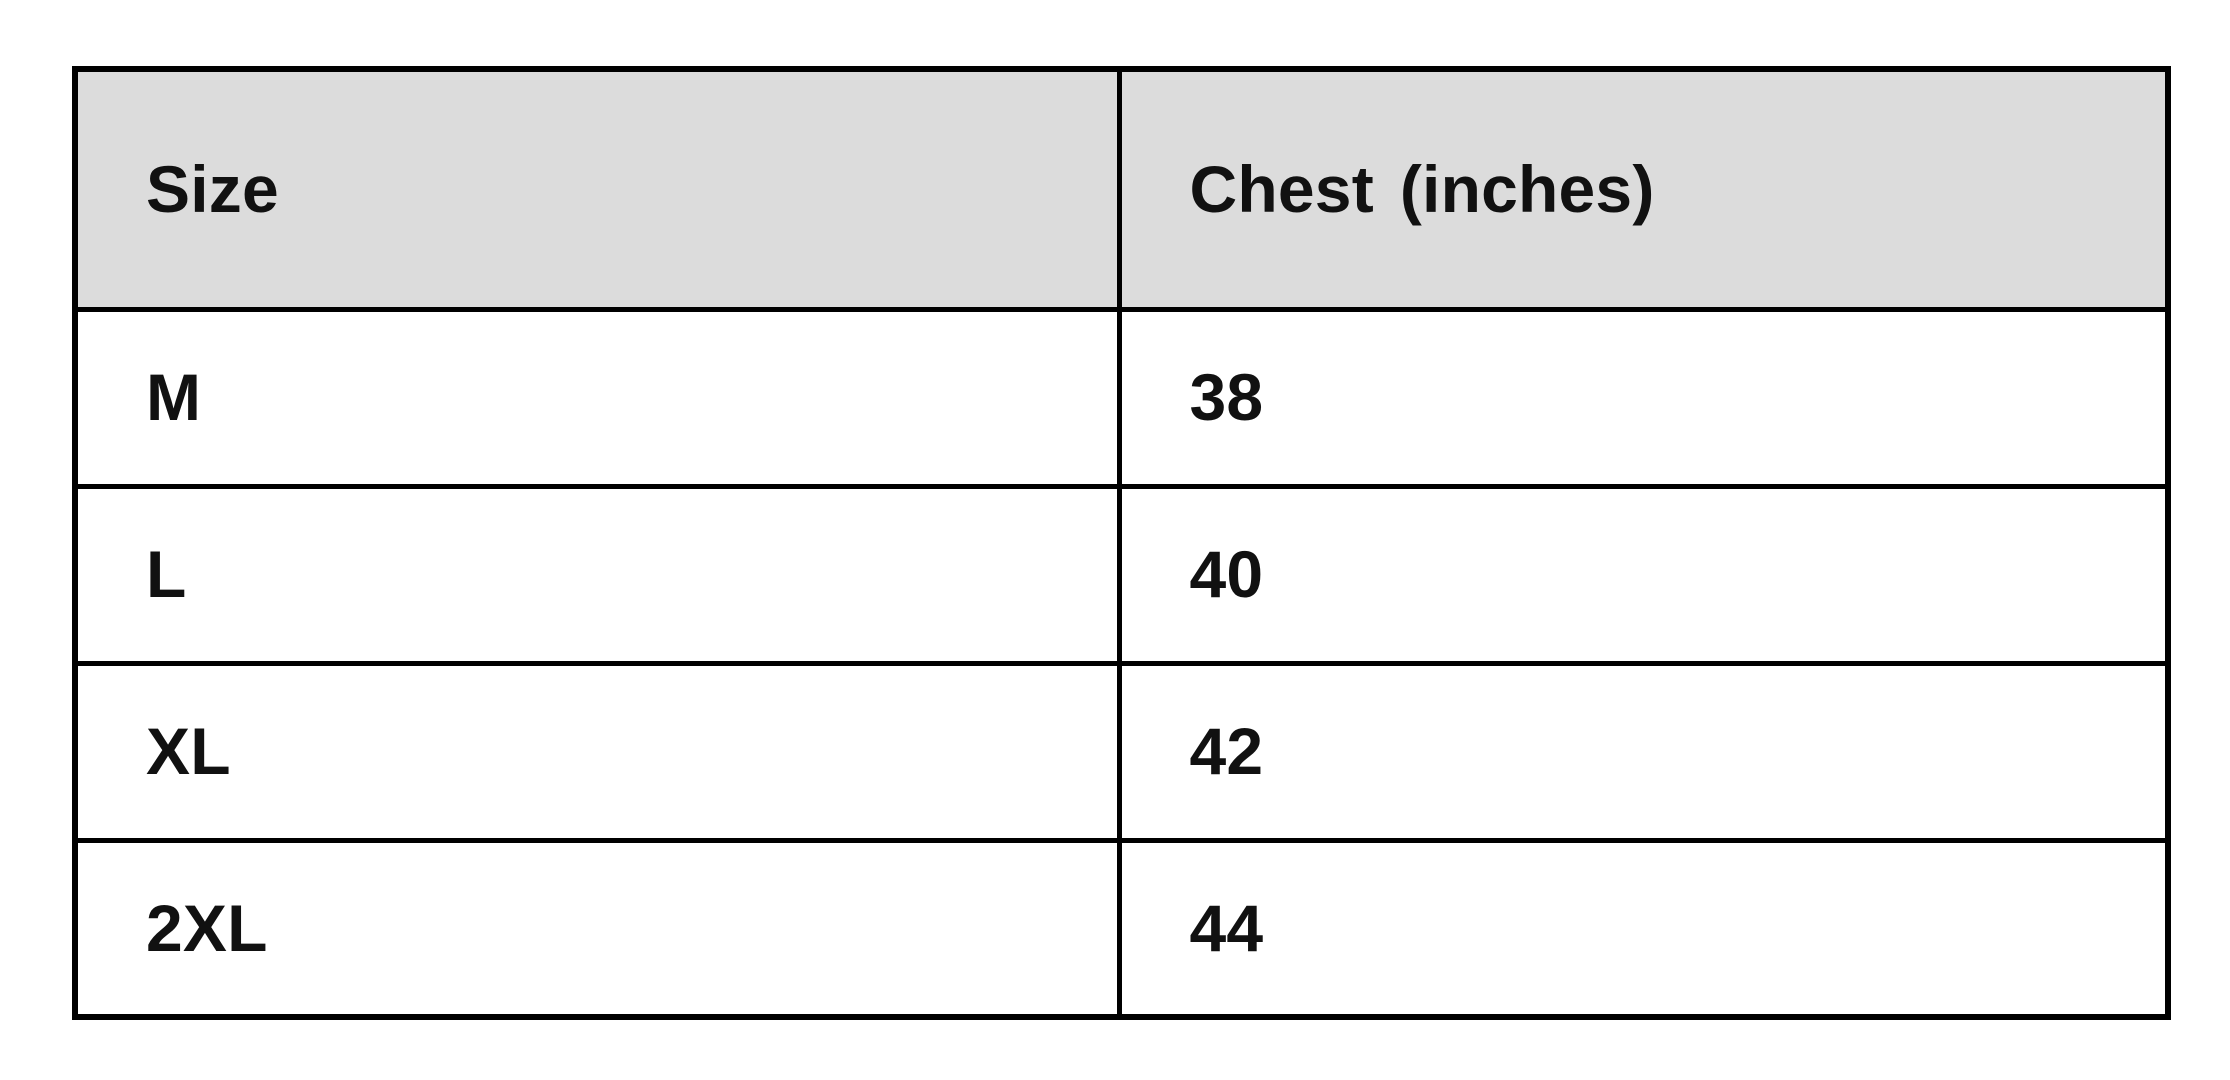 The height and width of the screenshot is (1080, 2230). Describe the element at coordinates (1643, 928) in the screenshot. I see `cell-chest: 44` at that location.